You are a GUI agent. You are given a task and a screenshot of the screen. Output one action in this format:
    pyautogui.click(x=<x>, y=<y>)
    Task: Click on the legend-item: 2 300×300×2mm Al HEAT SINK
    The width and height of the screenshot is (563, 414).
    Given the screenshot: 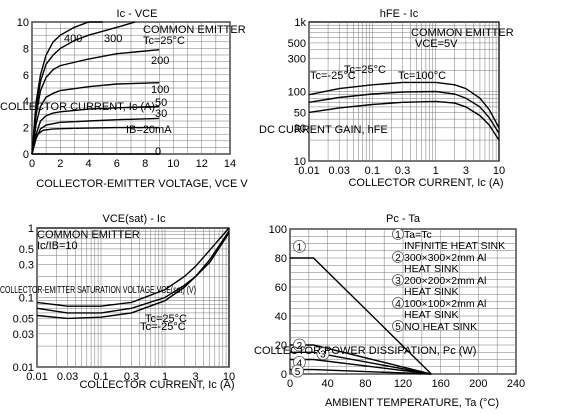 What is the action you would take?
    pyautogui.click(x=439, y=263)
    